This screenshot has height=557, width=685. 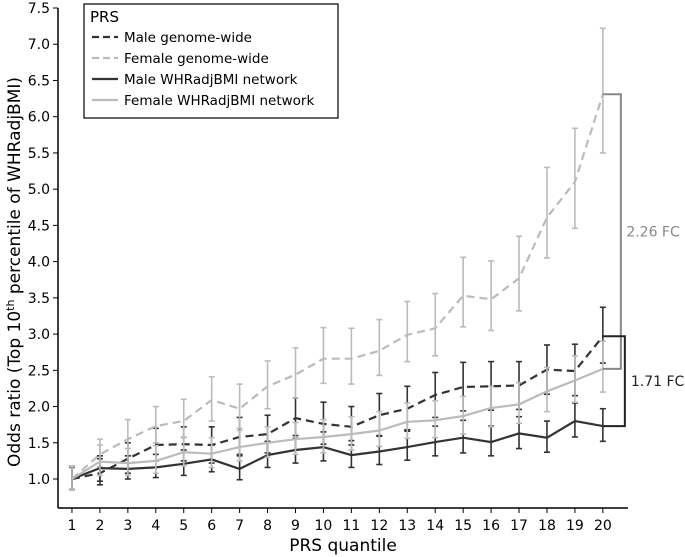 What do you see at coordinates (324, 526) in the screenshot?
I see `x-tick-label: 10` at bounding box center [324, 526].